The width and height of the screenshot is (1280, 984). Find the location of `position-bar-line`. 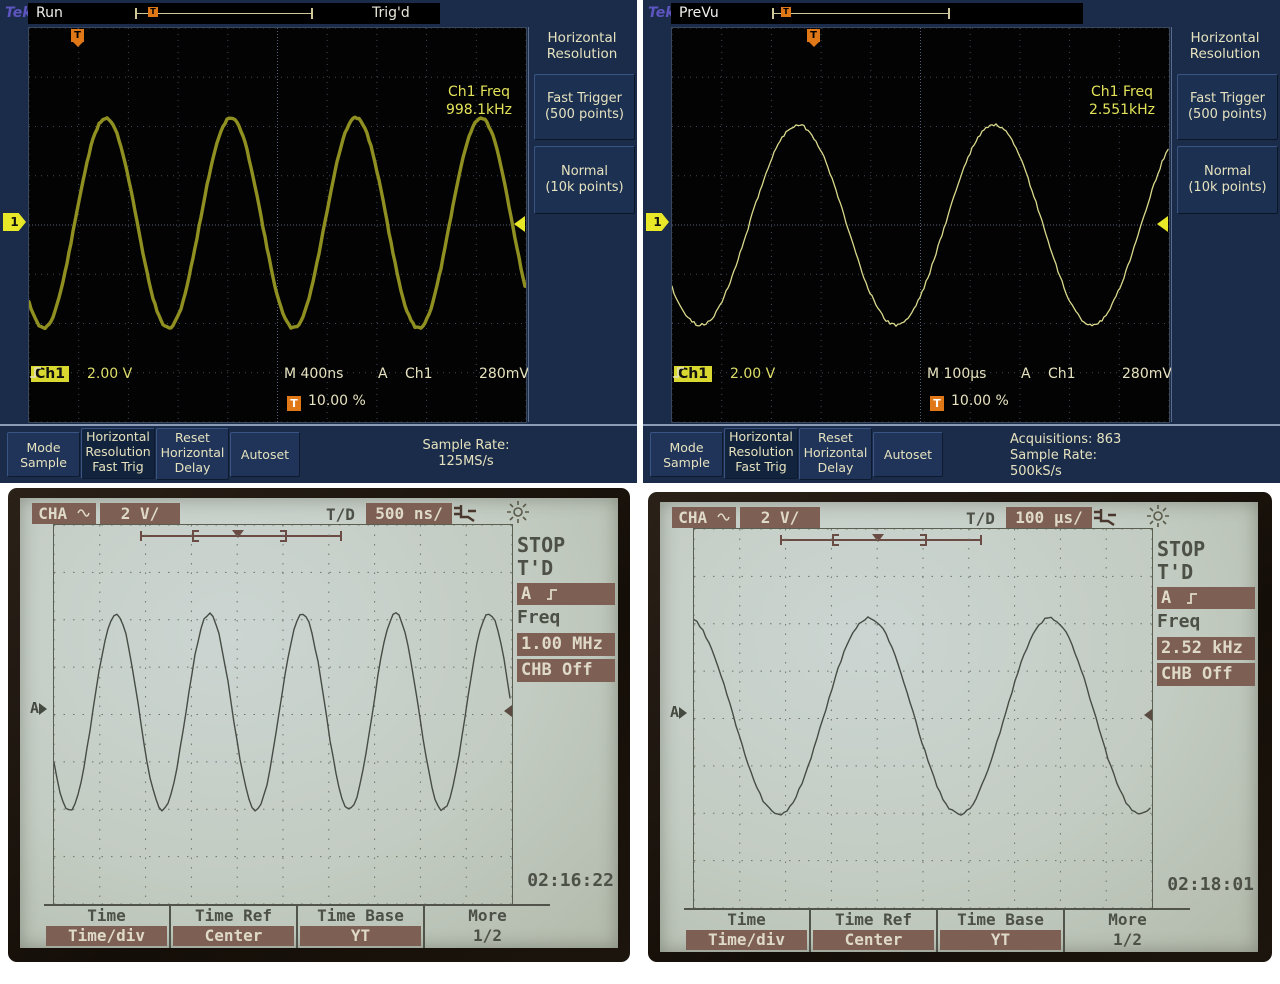

position-bar-line is located at coordinates (861, 13).